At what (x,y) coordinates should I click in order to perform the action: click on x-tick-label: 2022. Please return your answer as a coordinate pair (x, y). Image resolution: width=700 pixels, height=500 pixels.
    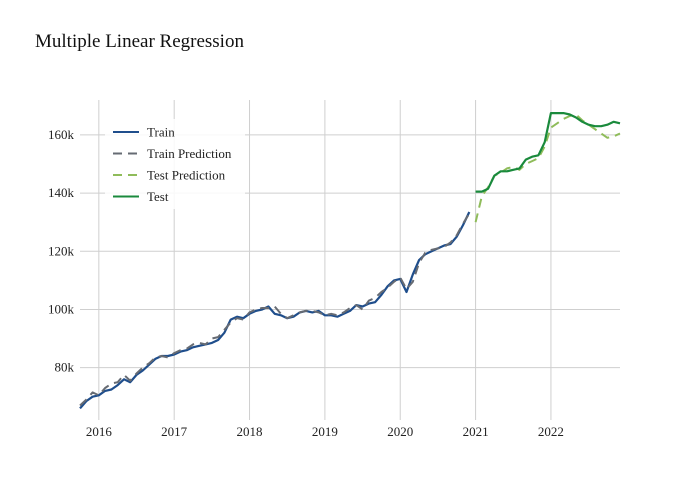
    Looking at the image, I should click on (551, 431).